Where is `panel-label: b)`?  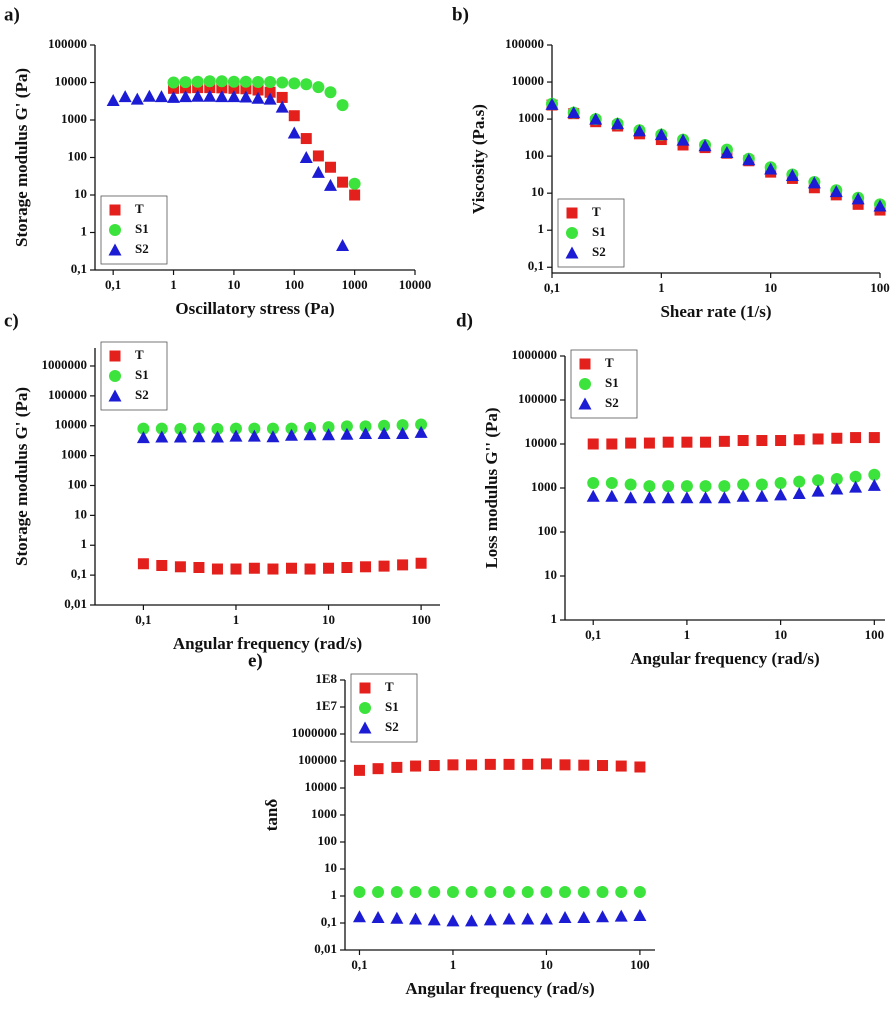
panel-label: b) is located at coordinates (460, 14).